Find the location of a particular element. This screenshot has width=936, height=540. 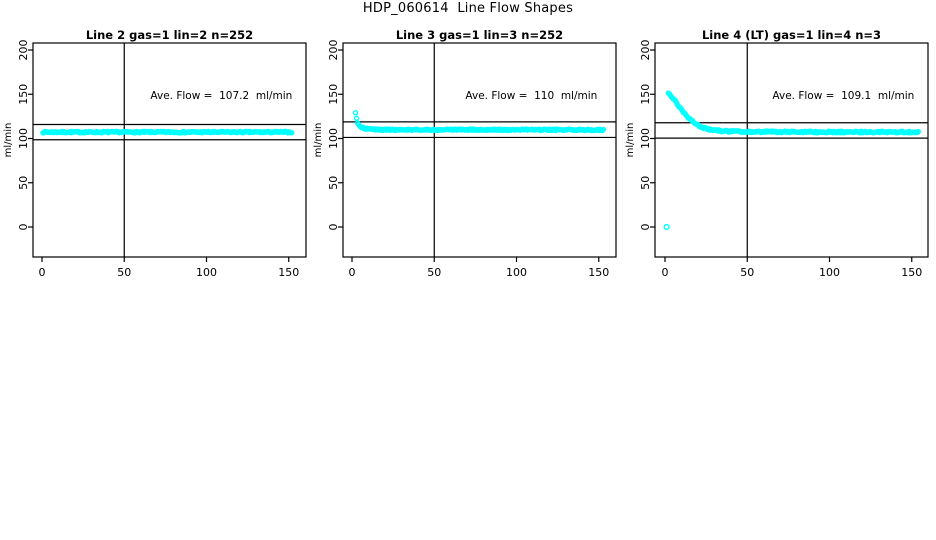

ave-flow-annotation: Ave. Flow = 107.2 ml/min is located at coordinates (221, 96).